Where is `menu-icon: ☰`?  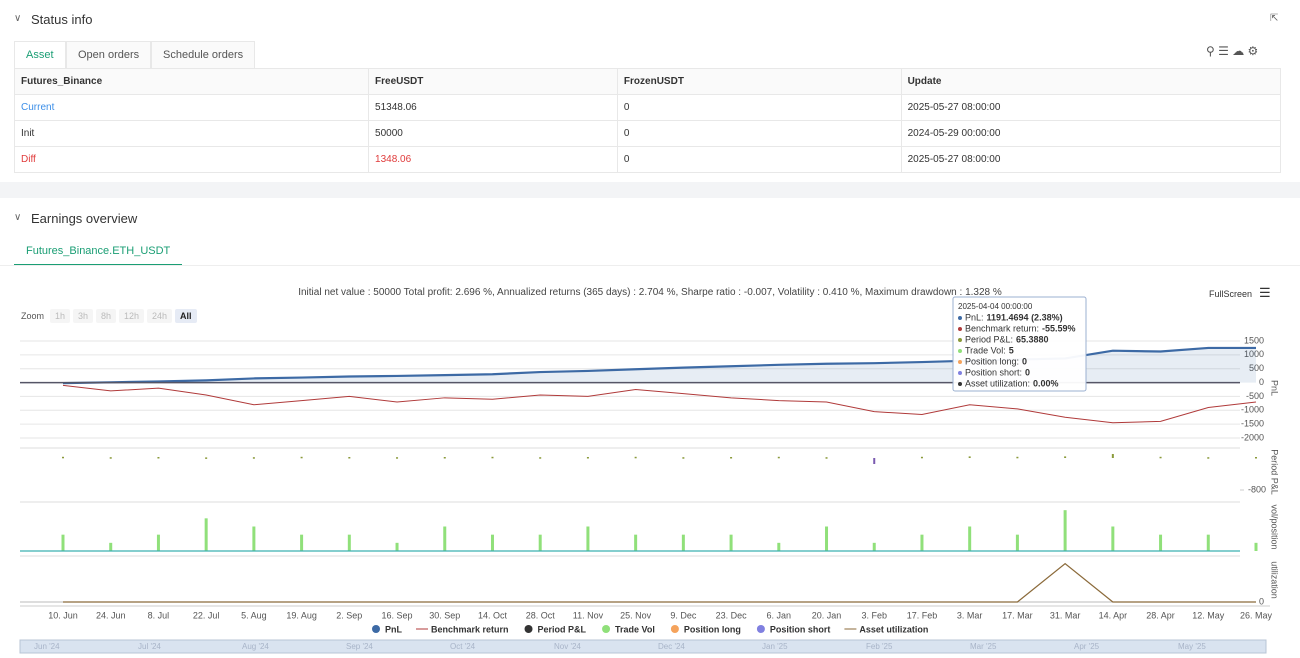
menu-icon: ☰ is located at coordinates (1265, 292).